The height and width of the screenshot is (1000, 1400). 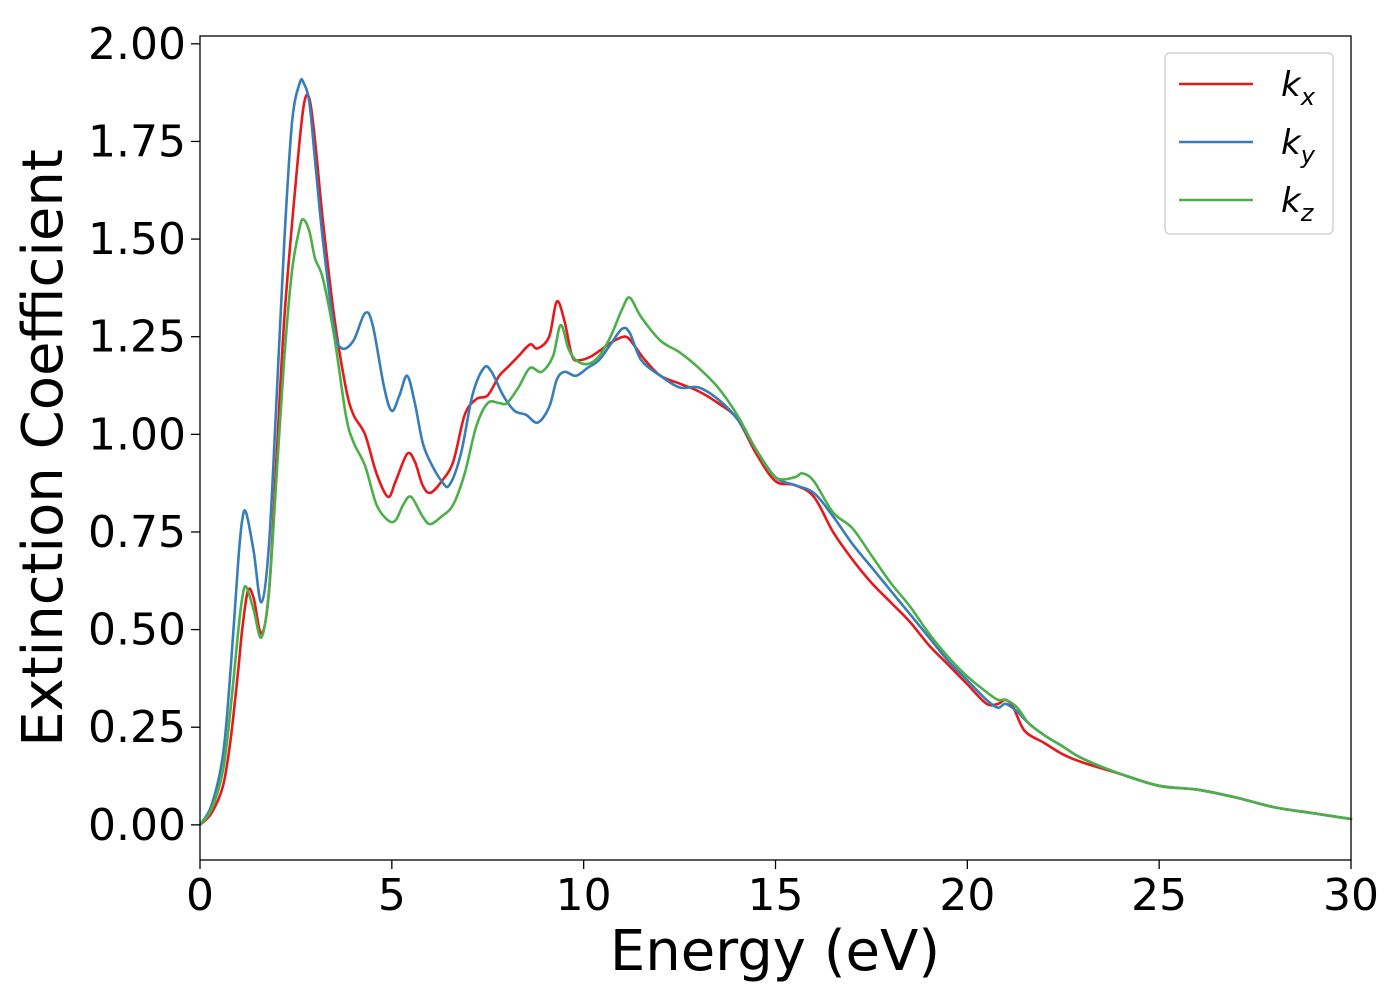 I want to click on x-tick-label: 25, so click(x=1159, y=895).